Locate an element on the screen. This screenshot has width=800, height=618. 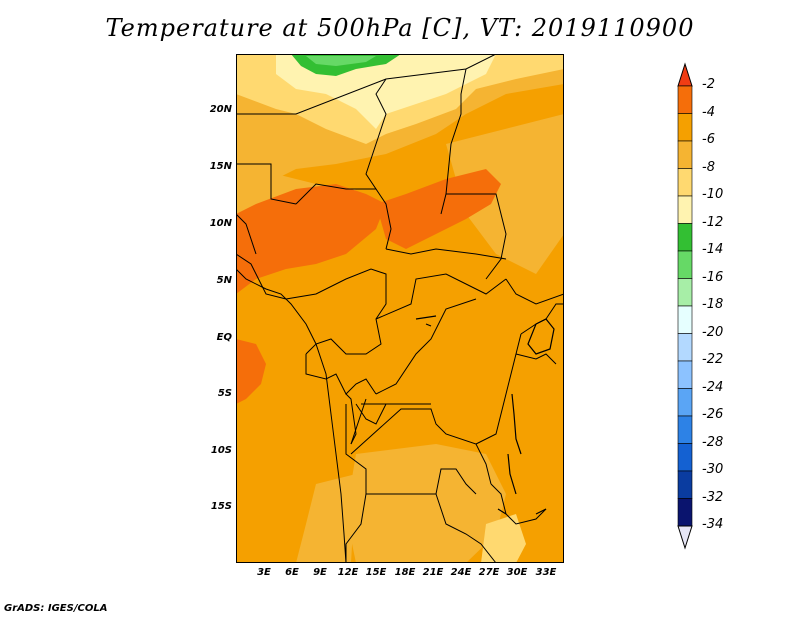
light-orange-east is located at coordinates (505, 194).